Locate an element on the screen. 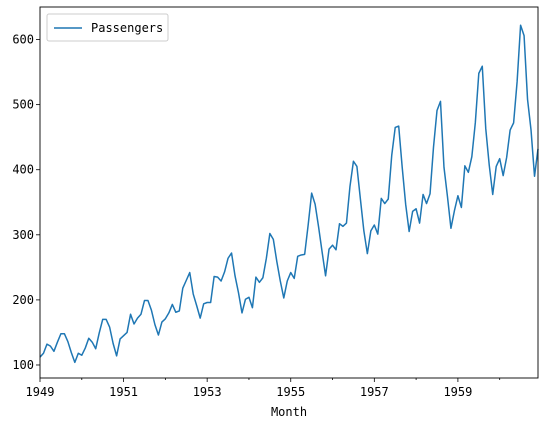 This screenshot has height=428, width=546. y-tick-label-200: 200 is located at coordinates (23, 300).